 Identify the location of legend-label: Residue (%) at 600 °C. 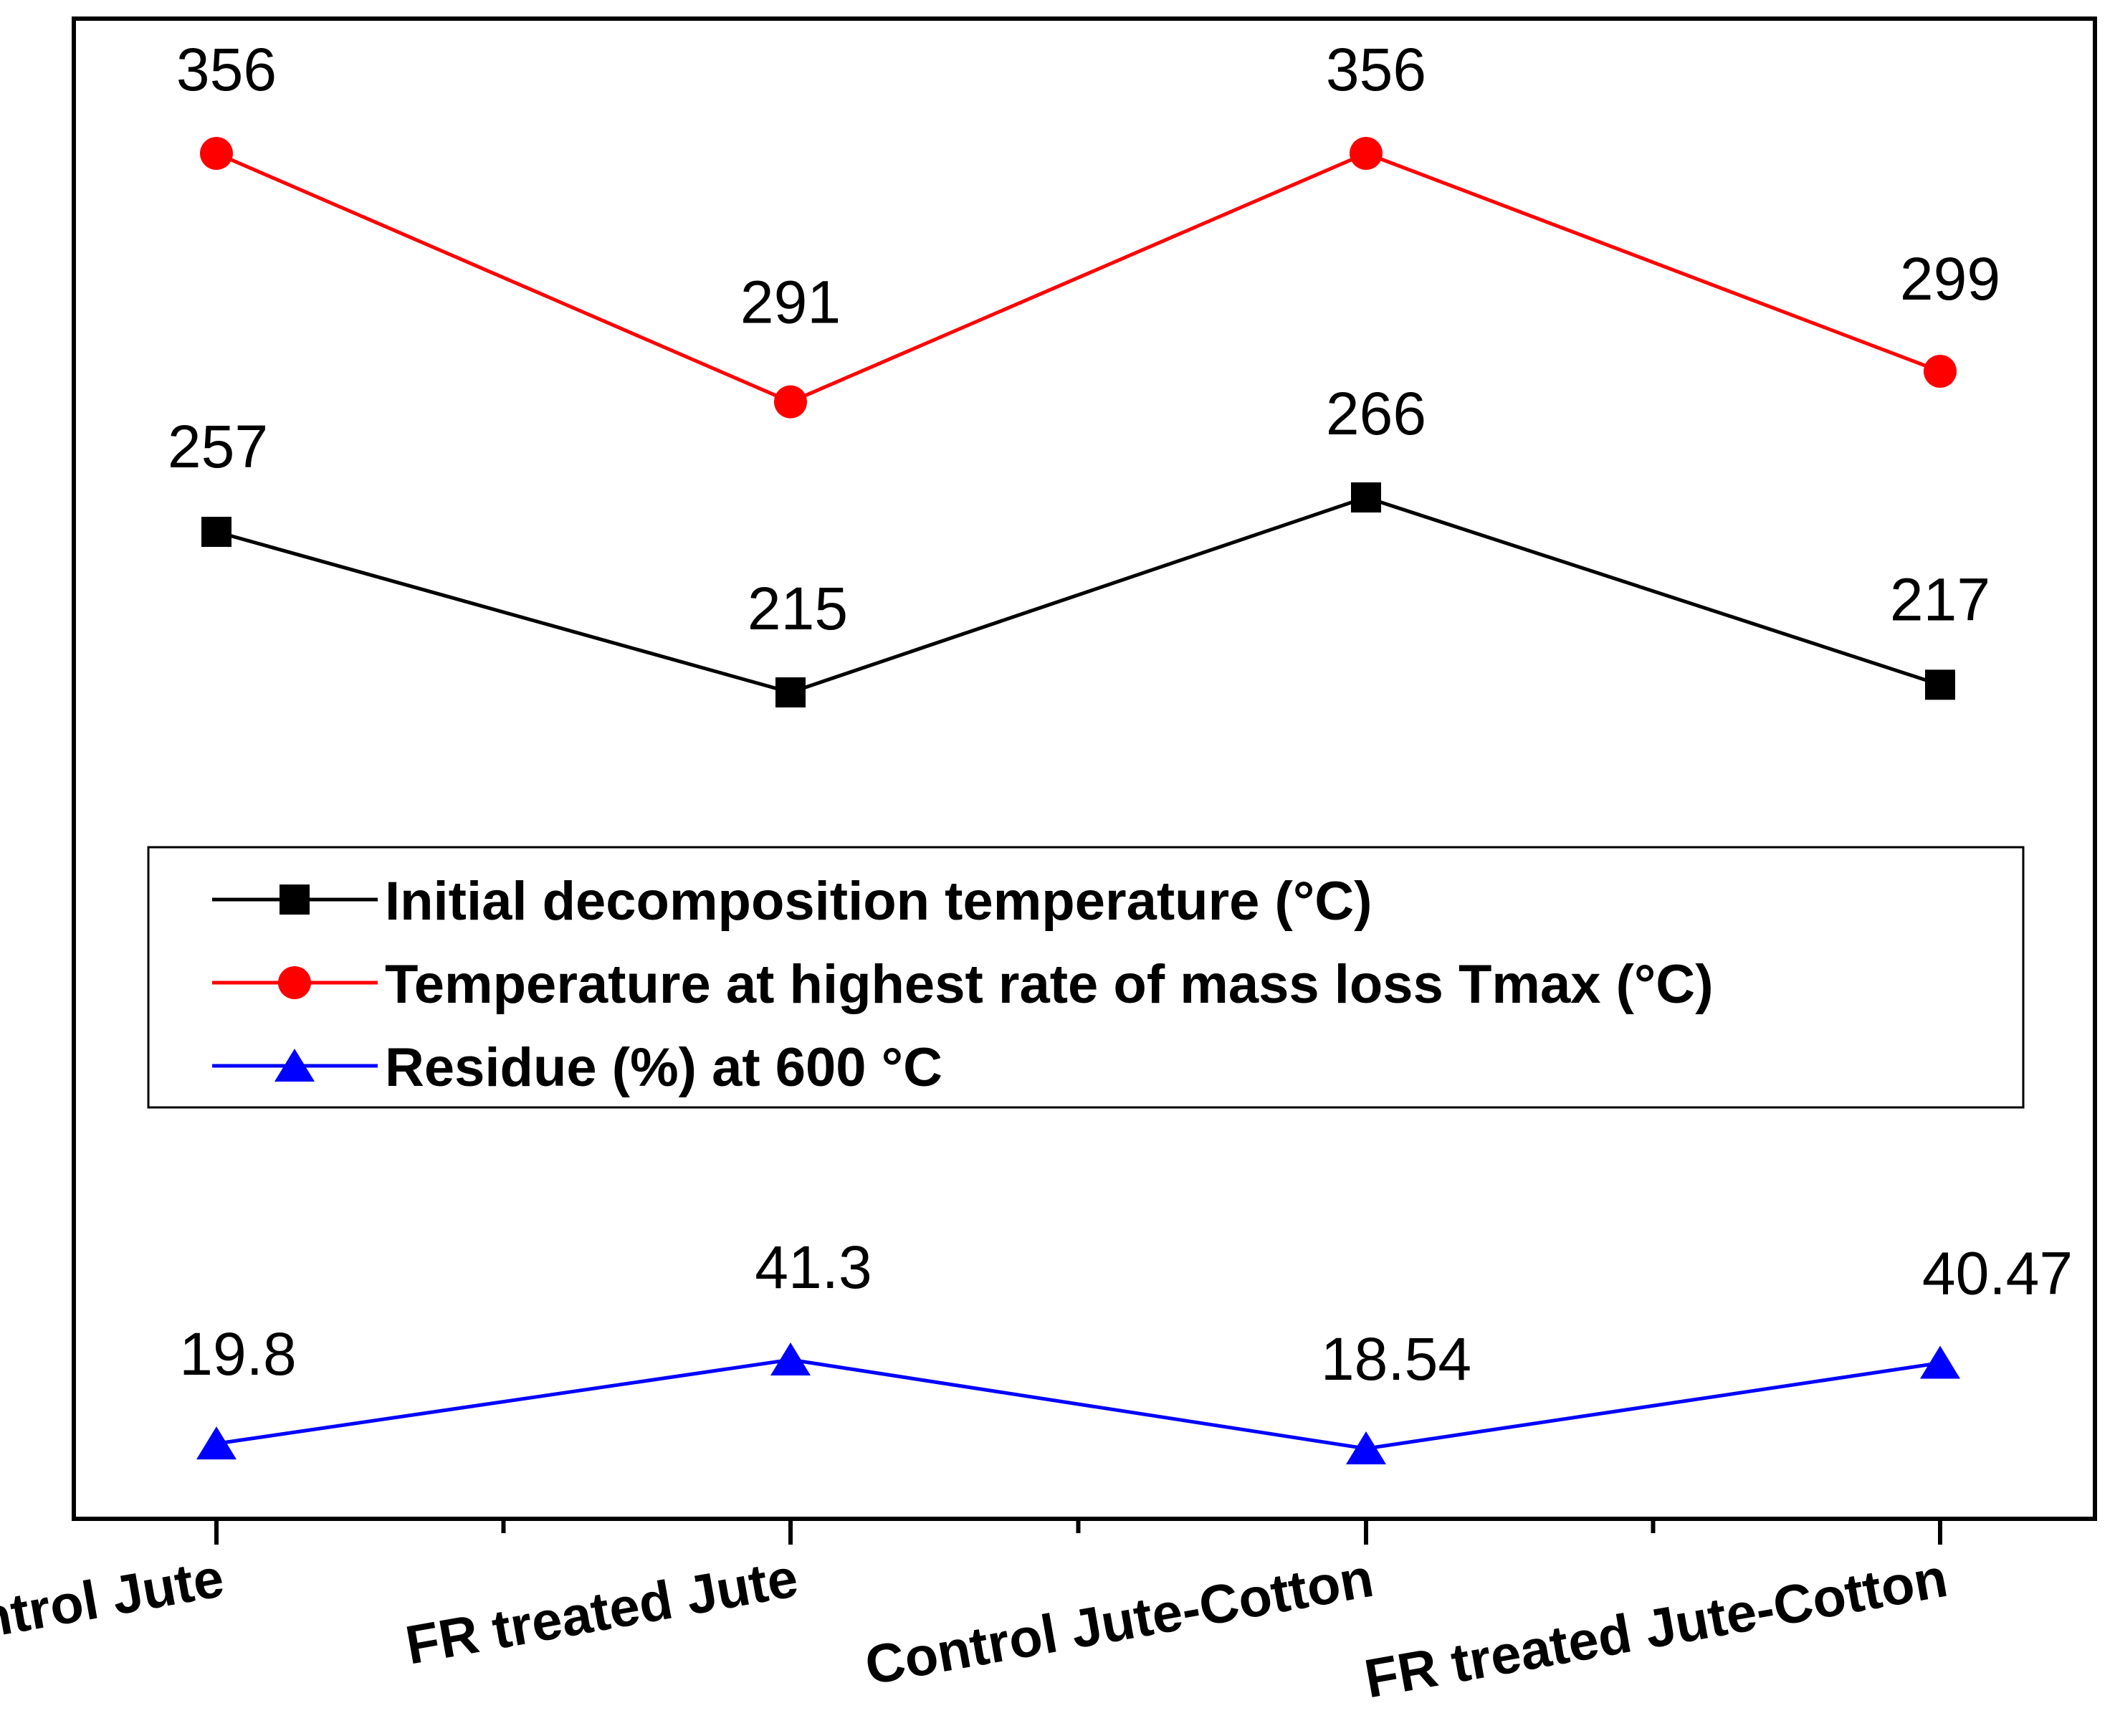
(663, 1067).